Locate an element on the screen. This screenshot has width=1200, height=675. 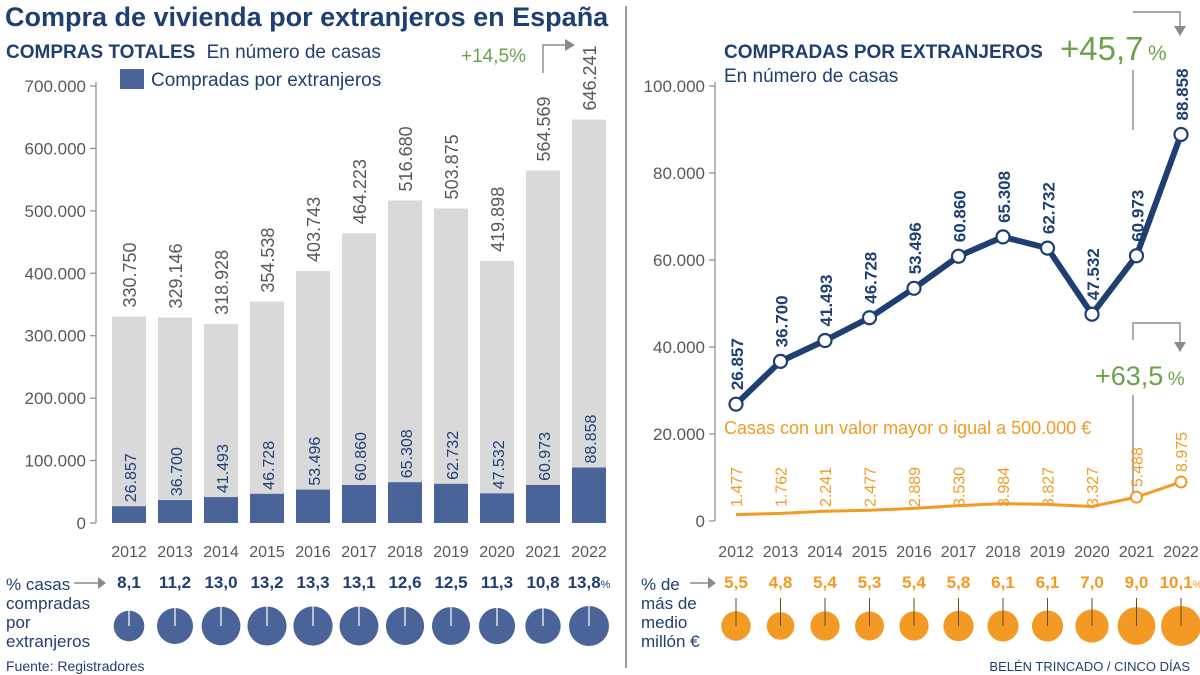
left-x-tick-label: 2015 is located at coordinates (267, 552).